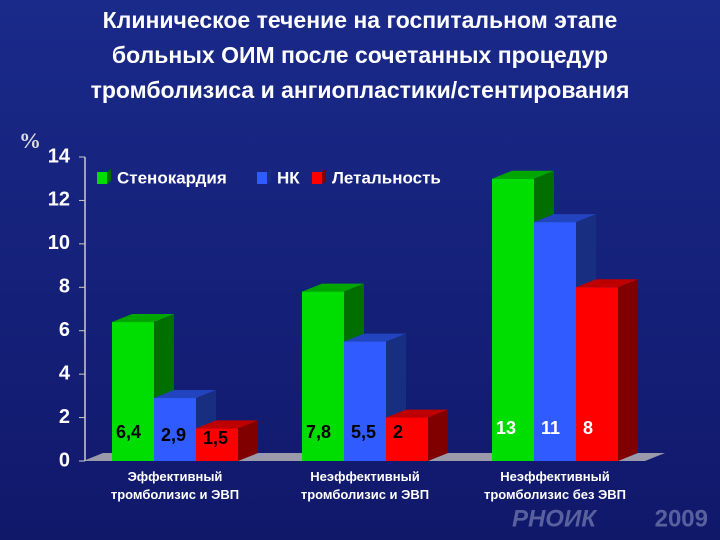  I want to click on year: 2009, so click(681, 518).